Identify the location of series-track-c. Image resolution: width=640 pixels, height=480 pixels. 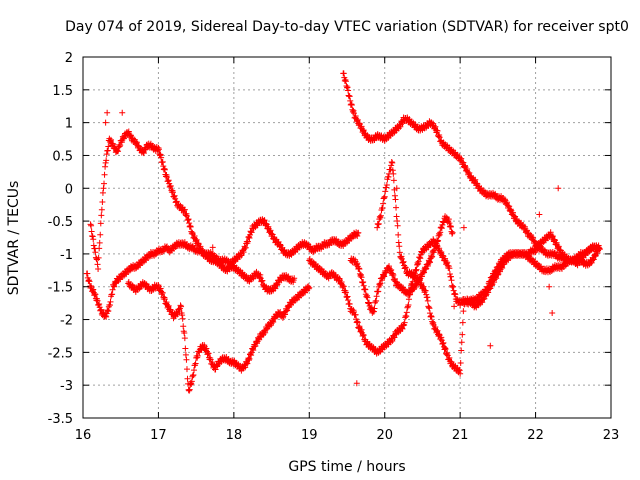
(219, 336).